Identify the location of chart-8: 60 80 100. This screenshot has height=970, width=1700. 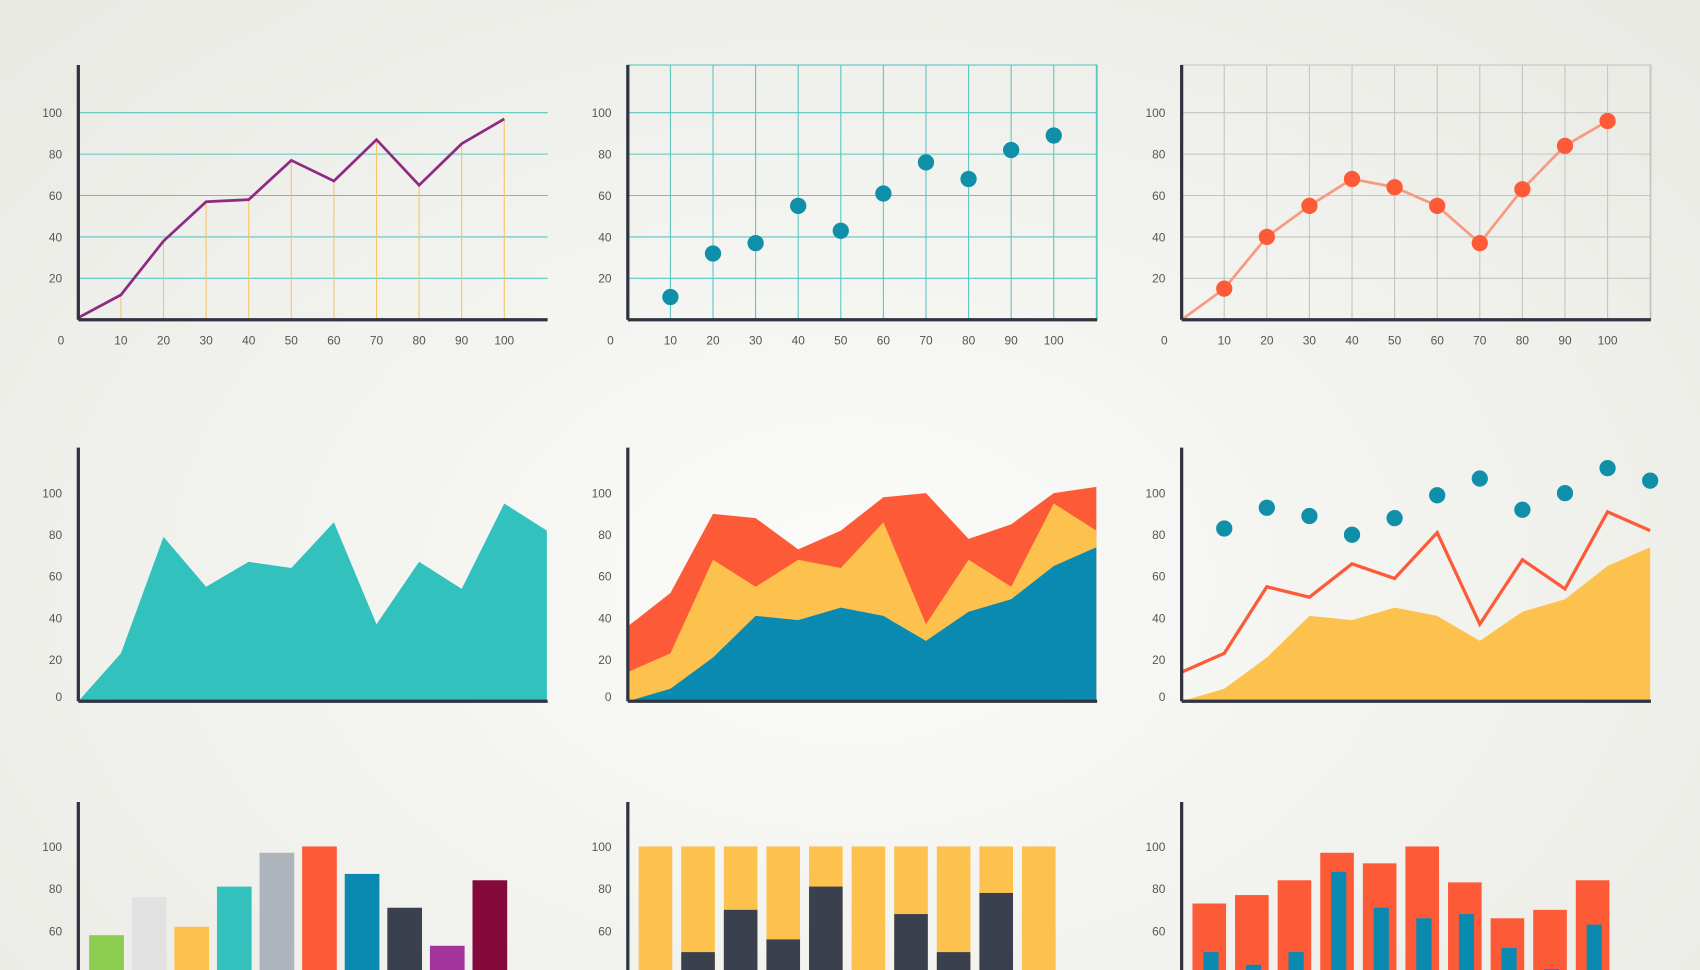
(824, 886).